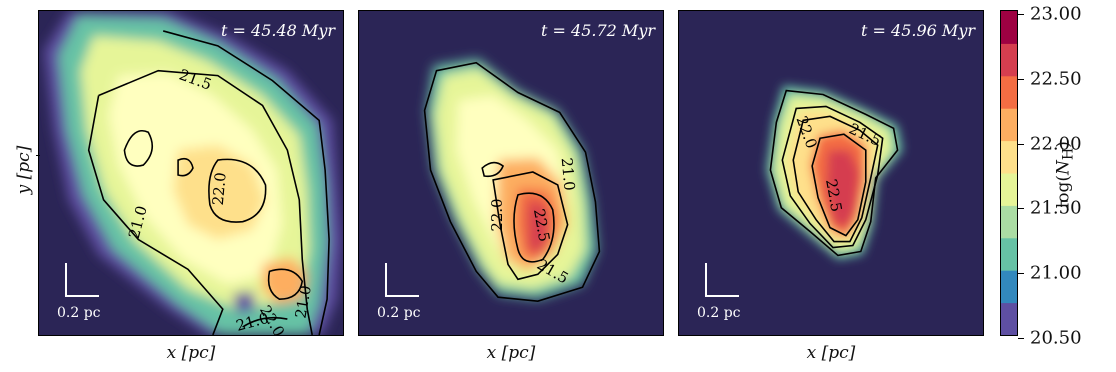 The image size is (1116, 372). I want to click on column-density-map-2: 21.0 22.0 22.5 21.5, so click(512, 180).